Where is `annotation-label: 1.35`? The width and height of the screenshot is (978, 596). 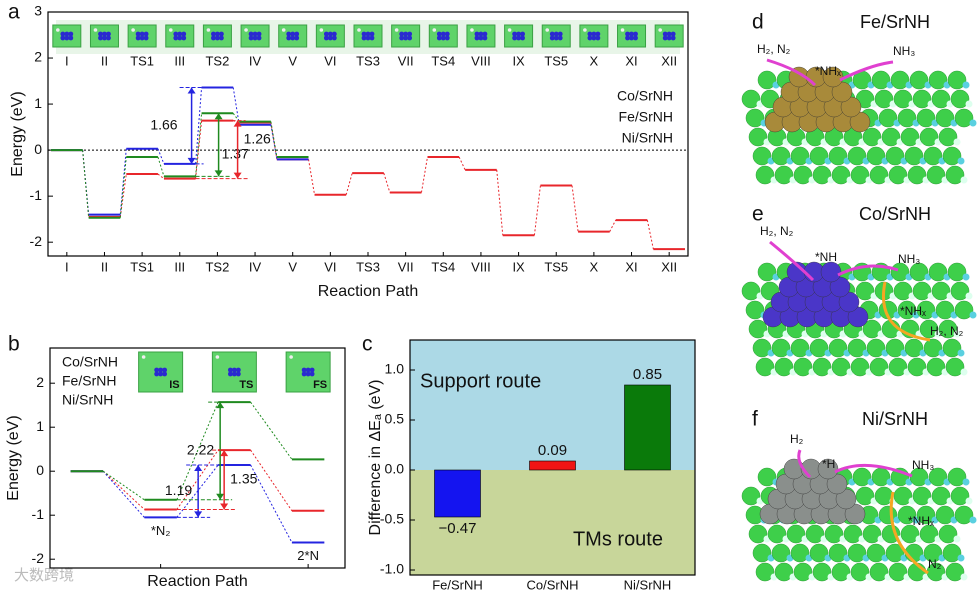
annotation-label: 1.35 is located at coordinates (243, 478).